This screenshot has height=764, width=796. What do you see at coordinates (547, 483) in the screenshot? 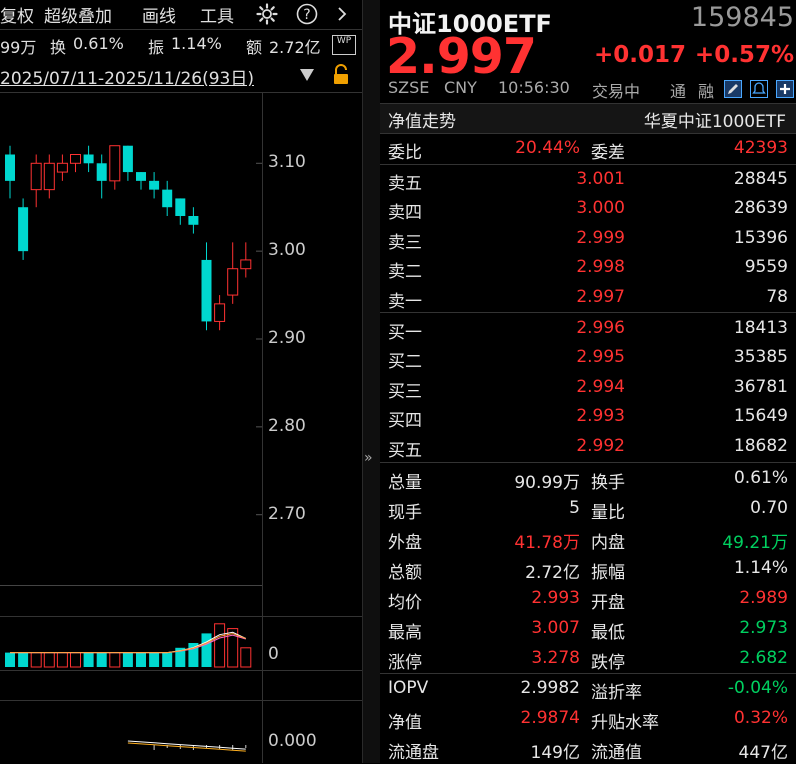
I see `detail-value: 90.99万` at bounding box center [547, 483].